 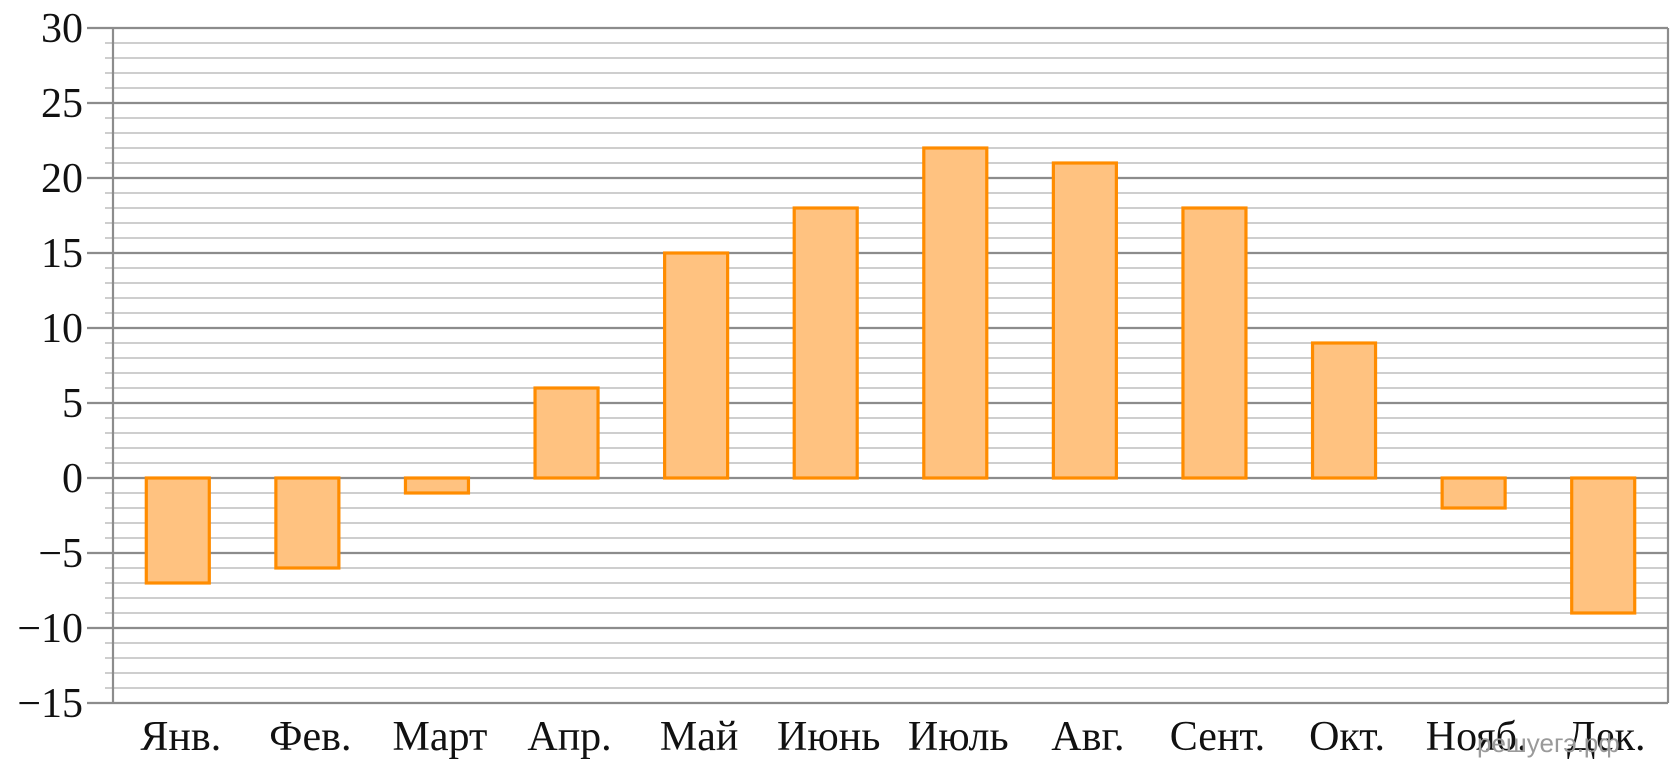 I want to click on x-category-label: Апр., so click(x=569, y=737).